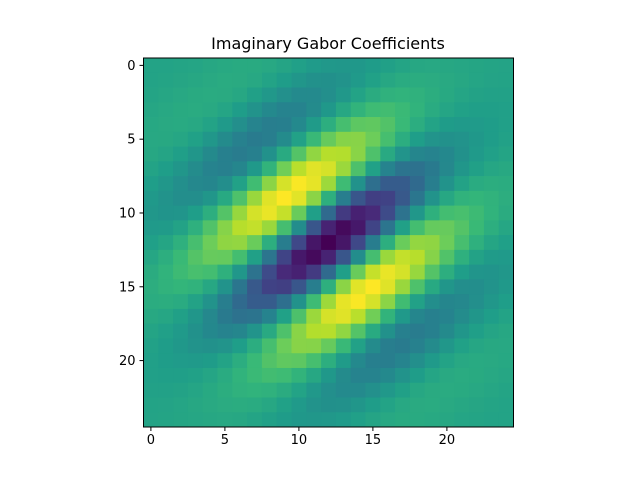 Image resolution: width=640 pixels, height=485 pixels. What do you see at coordinates (447, 440) in the screenshot?
I see `x-tick-label: 20` at bounding box center [447, 440].